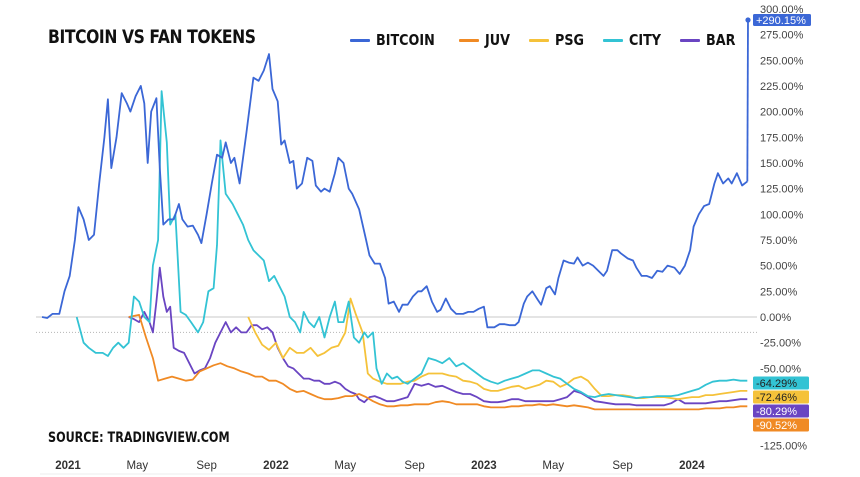  What do you see at coordinates (782, 164) in the screenshot?
I see `y-tick-label: 150.00%` at bounding box center [782, 164].